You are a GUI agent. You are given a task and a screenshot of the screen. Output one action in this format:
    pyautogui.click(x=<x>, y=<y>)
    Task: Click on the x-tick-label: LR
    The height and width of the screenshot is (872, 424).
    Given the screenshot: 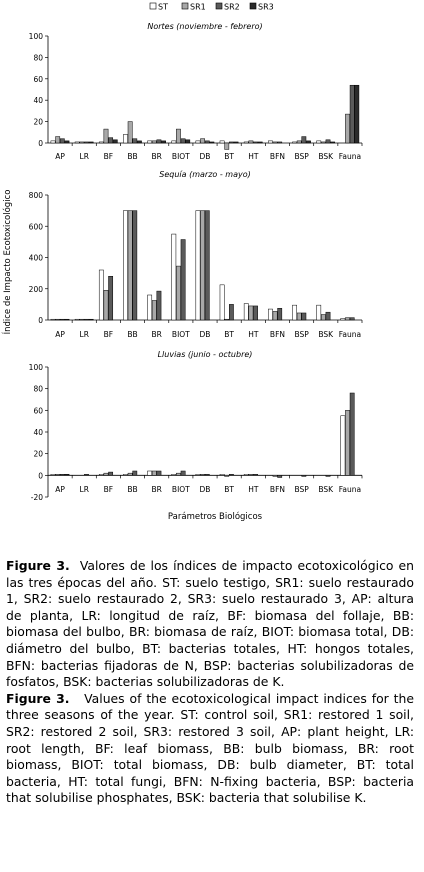 What is the action you would take?
    pyautogui.click(x=84, y=489)
    